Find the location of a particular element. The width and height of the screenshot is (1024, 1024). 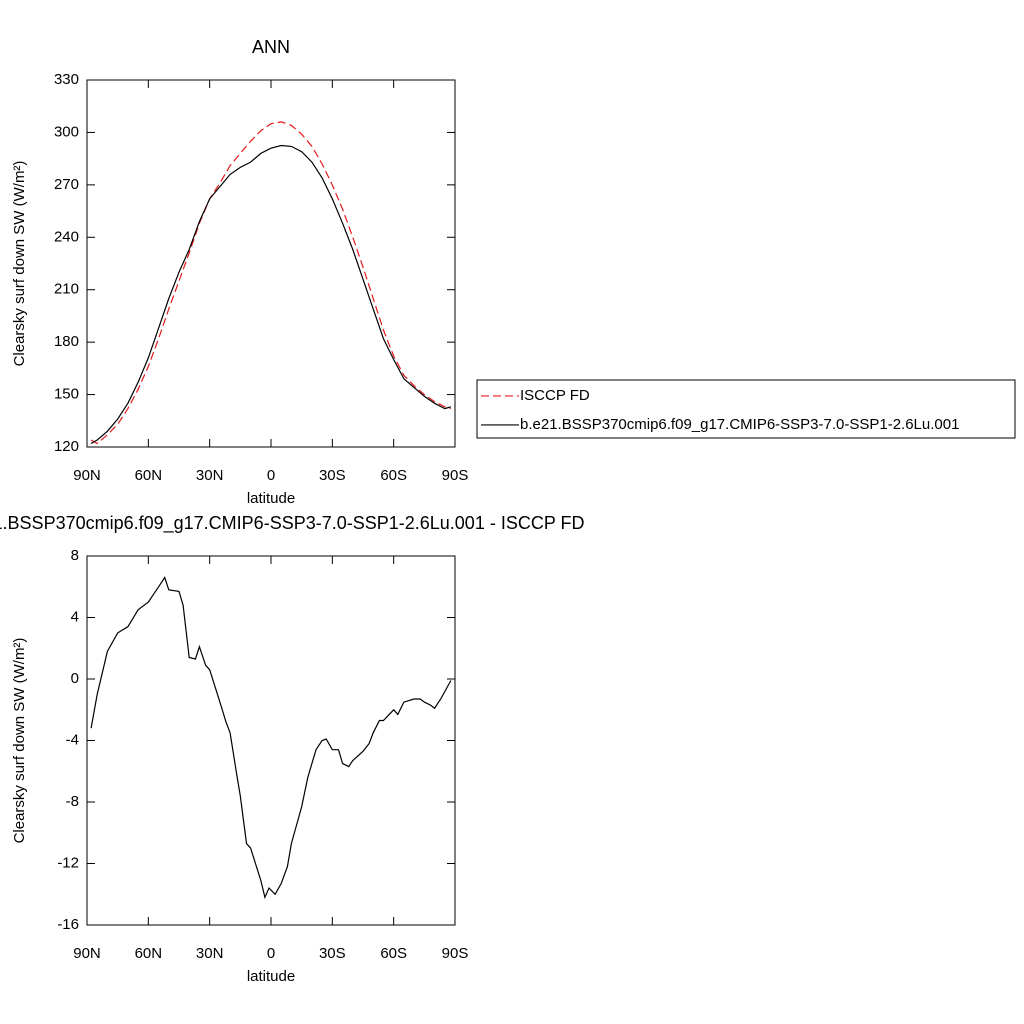

y-tick-label: 4 is located at coordinates (75, 616).